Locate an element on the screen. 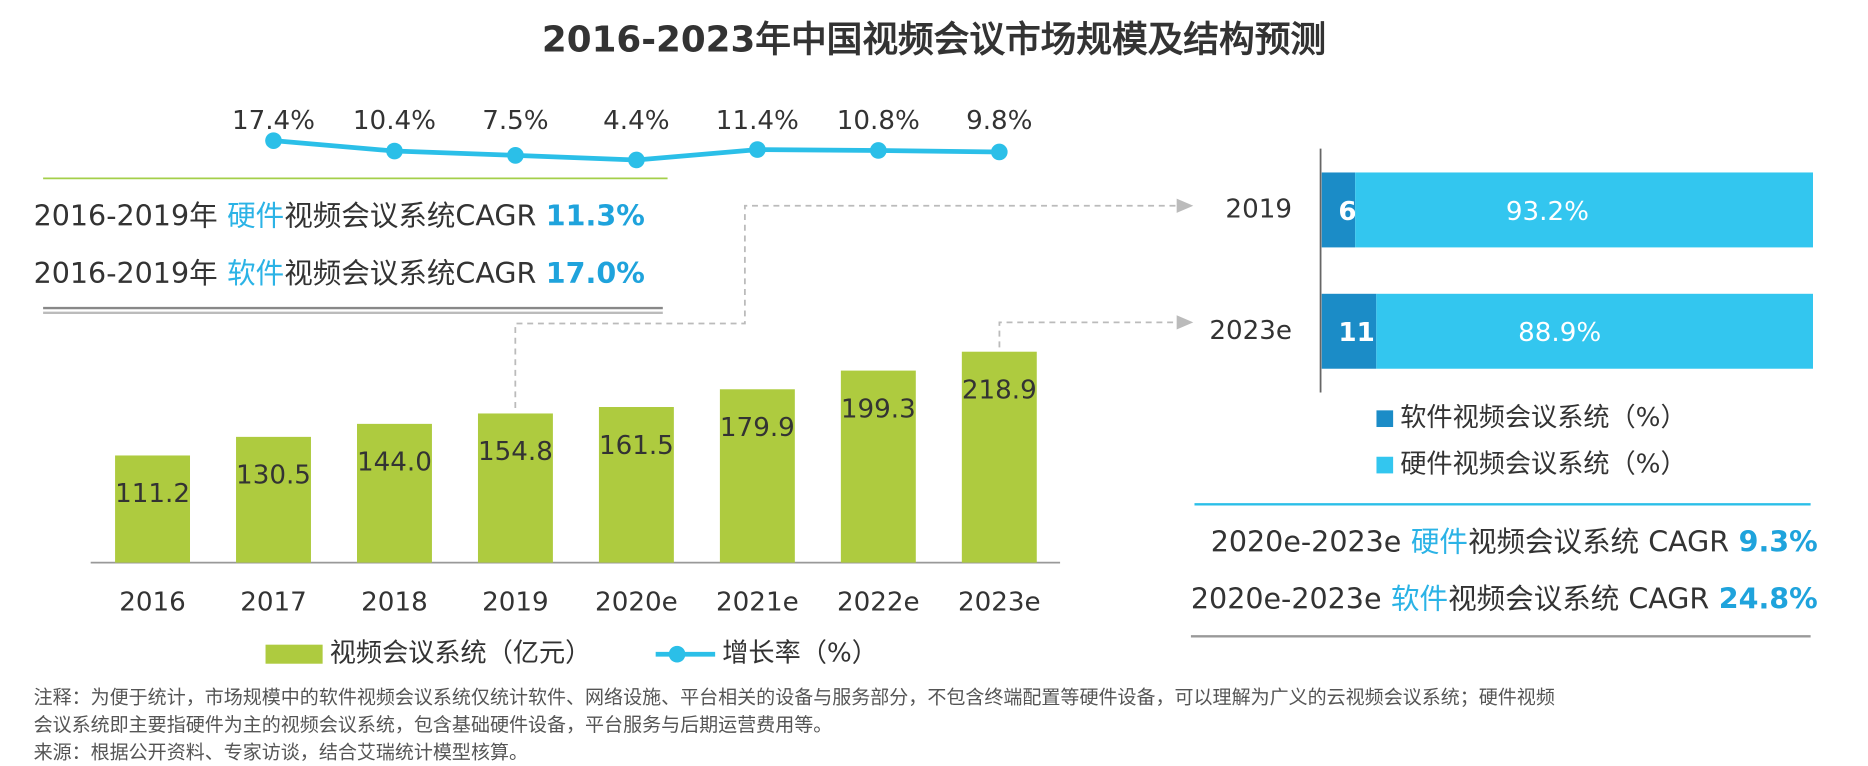 The height and width of the screenshot is (766, 1868). cagr-text: 2020e-2023e 硬件视频会议系统 CAGR 9.3% is located at coordinates (1514, 542).